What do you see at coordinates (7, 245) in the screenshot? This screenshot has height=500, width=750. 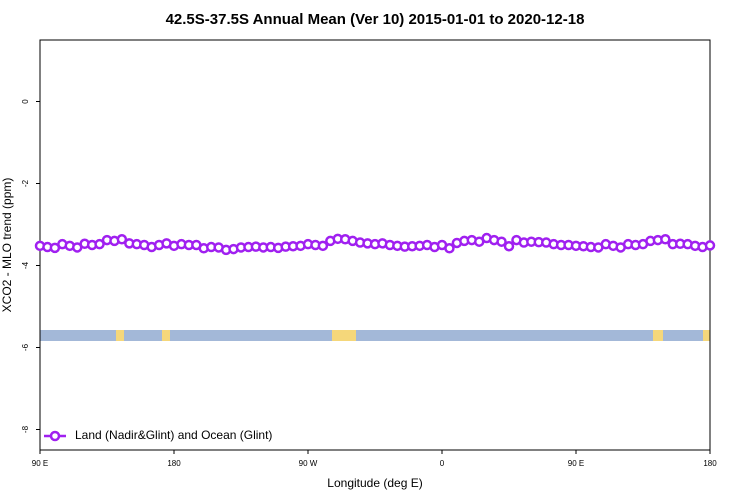 I see `y-axis-label: XCO2 - MLO trend (ppm)` at bounding box center [7, 245].